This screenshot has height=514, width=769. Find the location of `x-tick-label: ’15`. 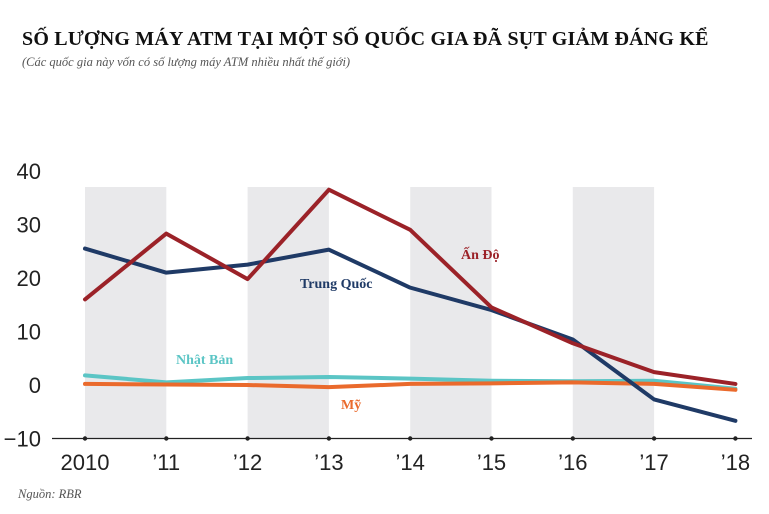

x-tick-label: ’15 is located at coordinates (491, 462).